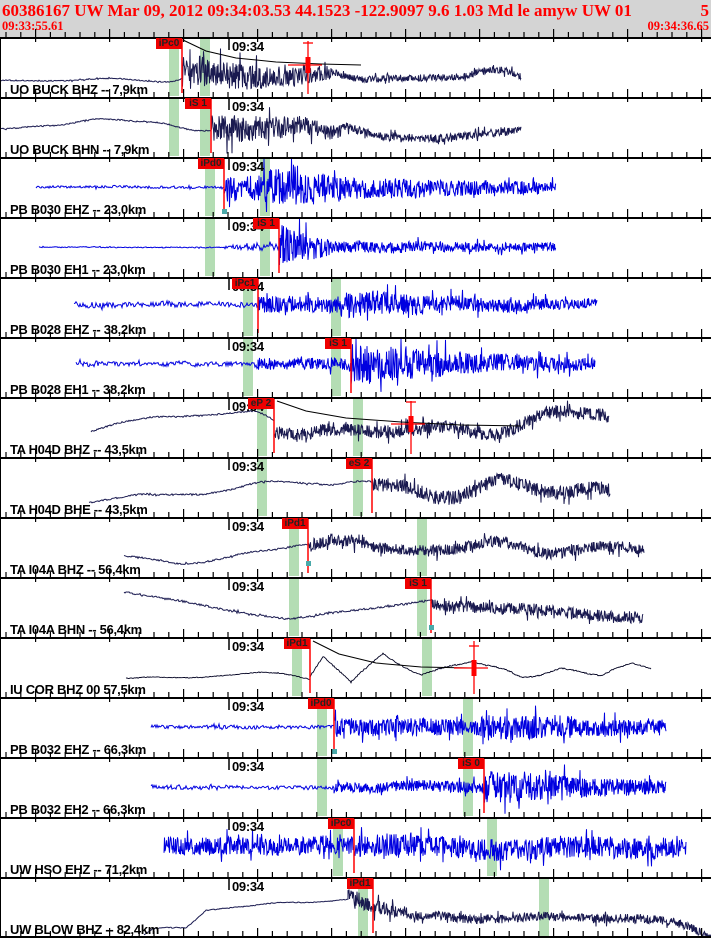  What do you see at coordinates (705, 10) in the screenshot?
I see `event-corner-count: 5` at bounding box center [705, 10].